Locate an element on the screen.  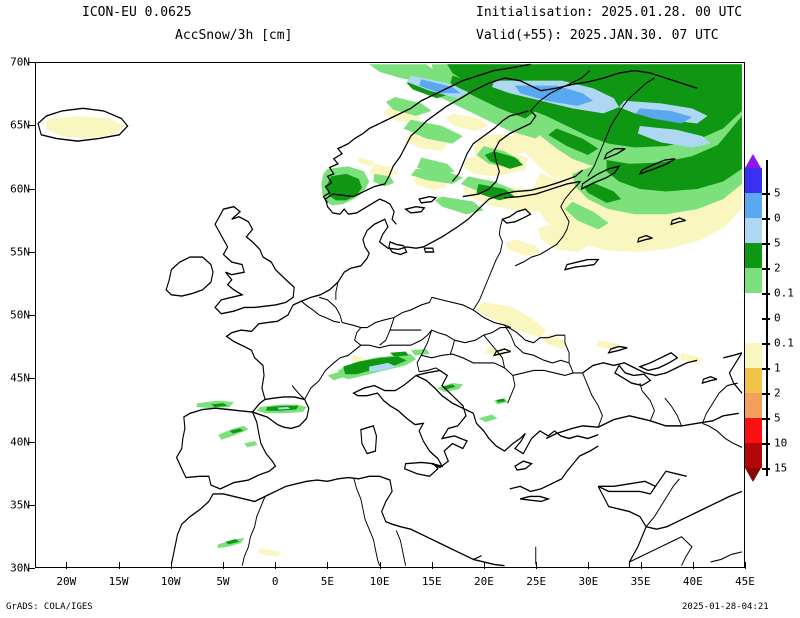
x-axis-label: 10E is located at coordinates (379, 581).